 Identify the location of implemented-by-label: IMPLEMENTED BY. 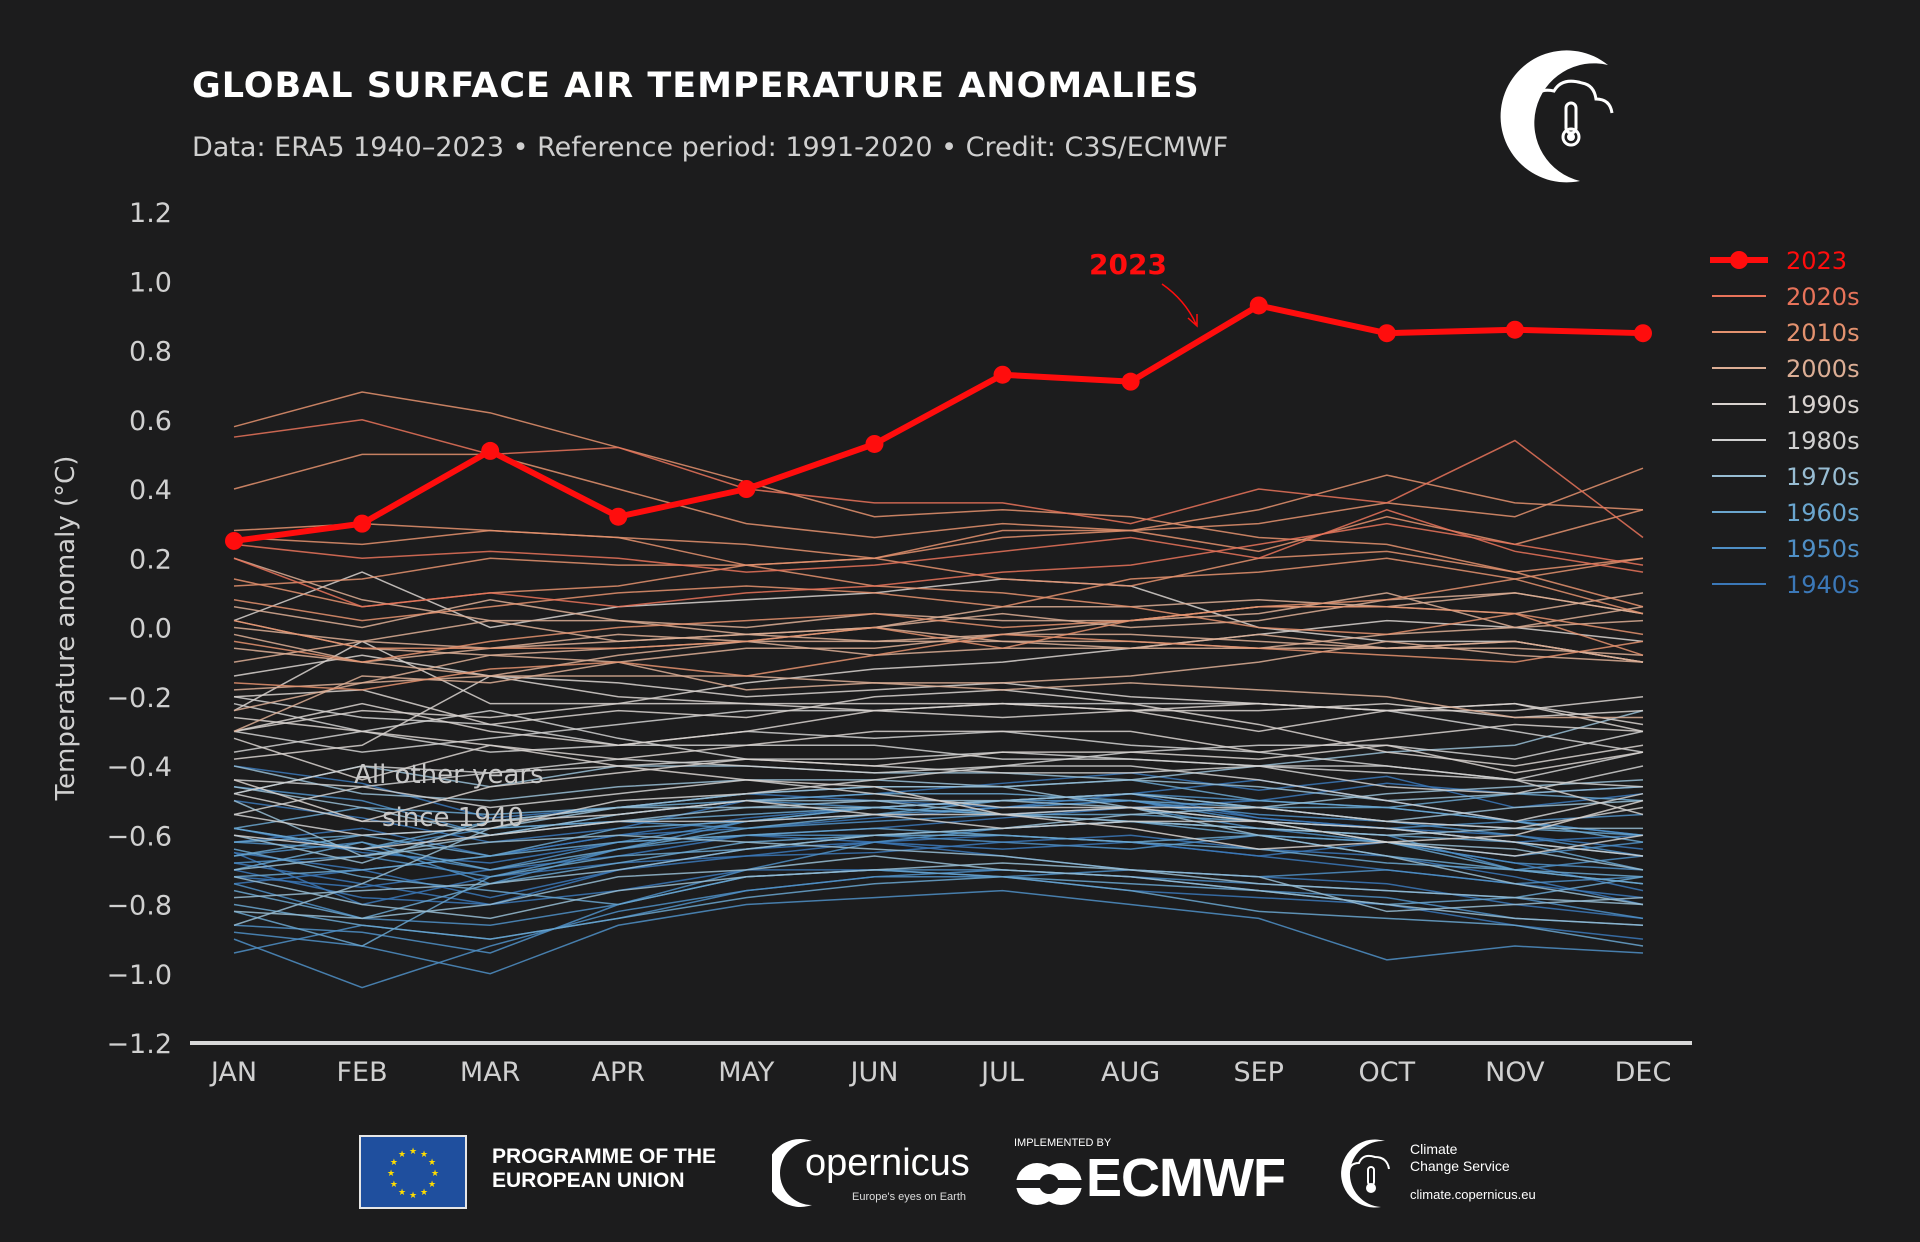
(1063, 1143).